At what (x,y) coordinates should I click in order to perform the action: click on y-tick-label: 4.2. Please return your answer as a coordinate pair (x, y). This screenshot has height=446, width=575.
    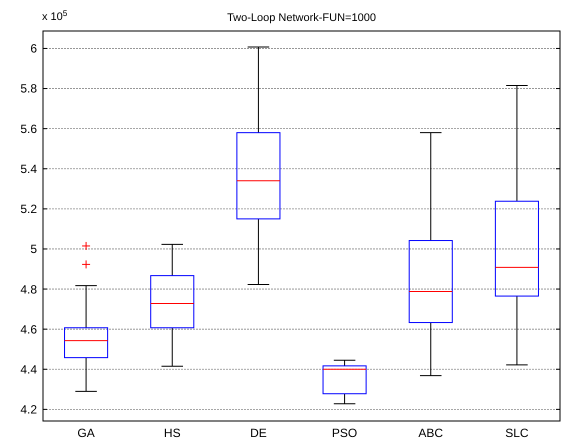
    Looking at the image, I should click on (29, 409).